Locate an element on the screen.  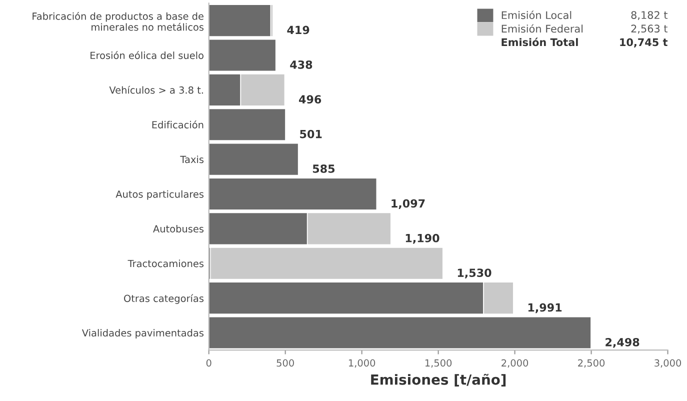
x-tick-label: 0 is located at coordinates (209, 363).